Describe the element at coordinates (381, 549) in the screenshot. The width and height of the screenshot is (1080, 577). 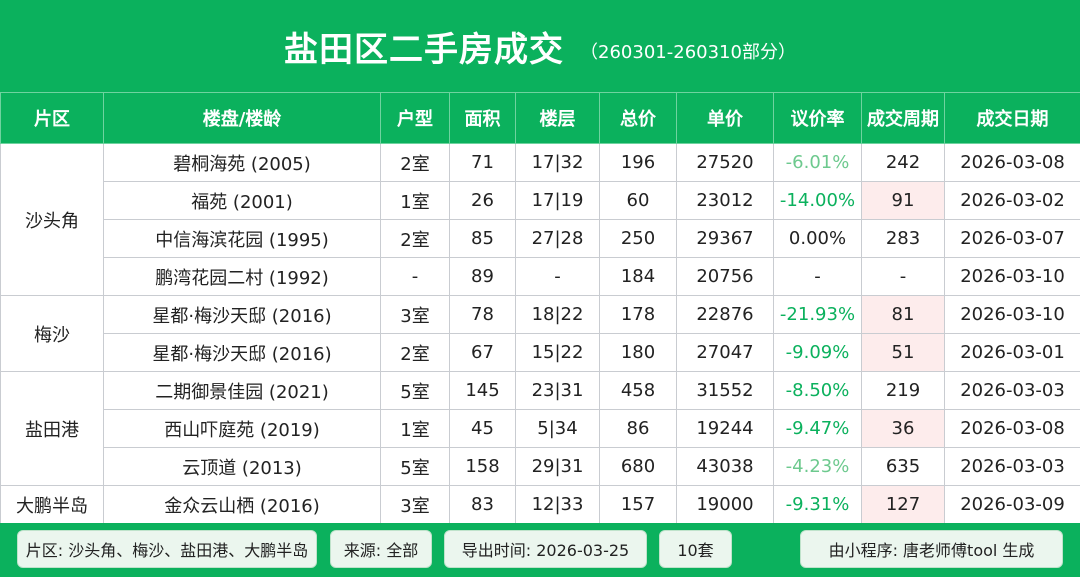
I see `source-filter-chip: 来源: 全部` at that location.